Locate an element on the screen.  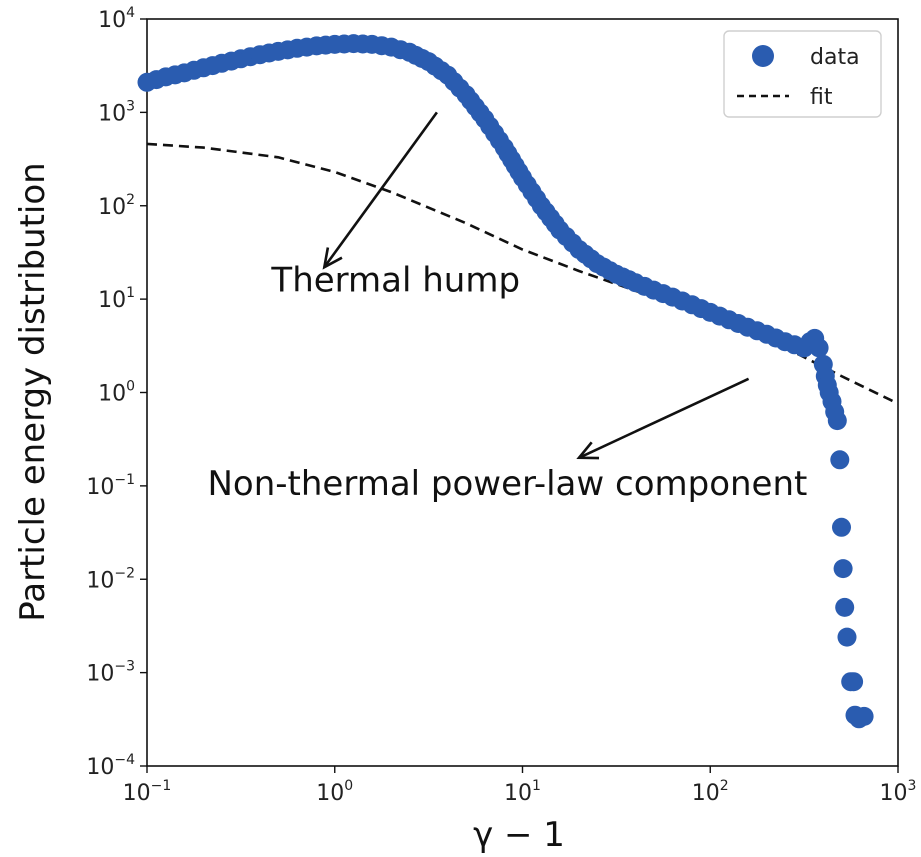
legend-fit-label: fit is located at coordinates (821, 97).